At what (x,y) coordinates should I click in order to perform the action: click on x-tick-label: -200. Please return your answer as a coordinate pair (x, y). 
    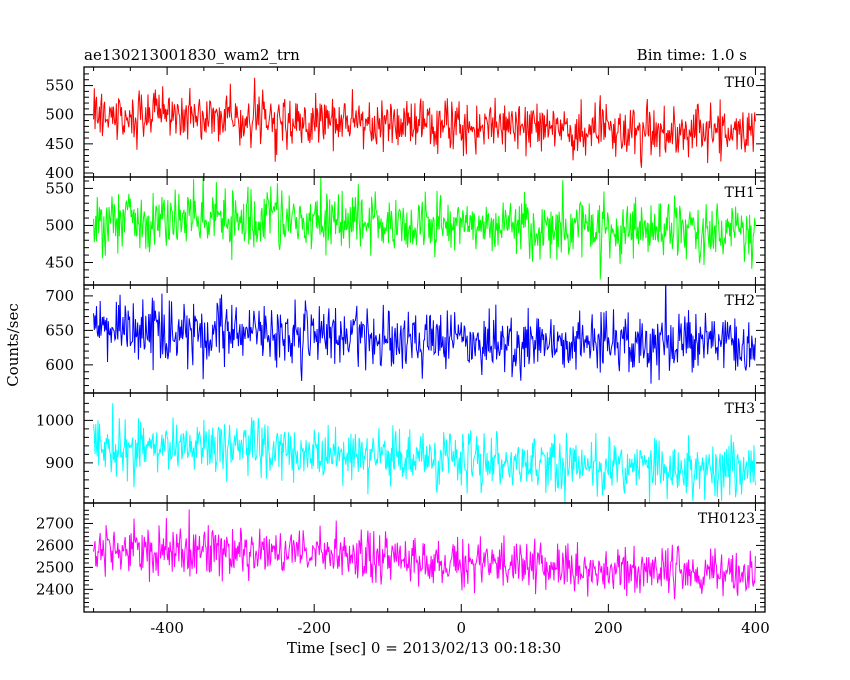
    Looking at the image, I should click on (314, 628).